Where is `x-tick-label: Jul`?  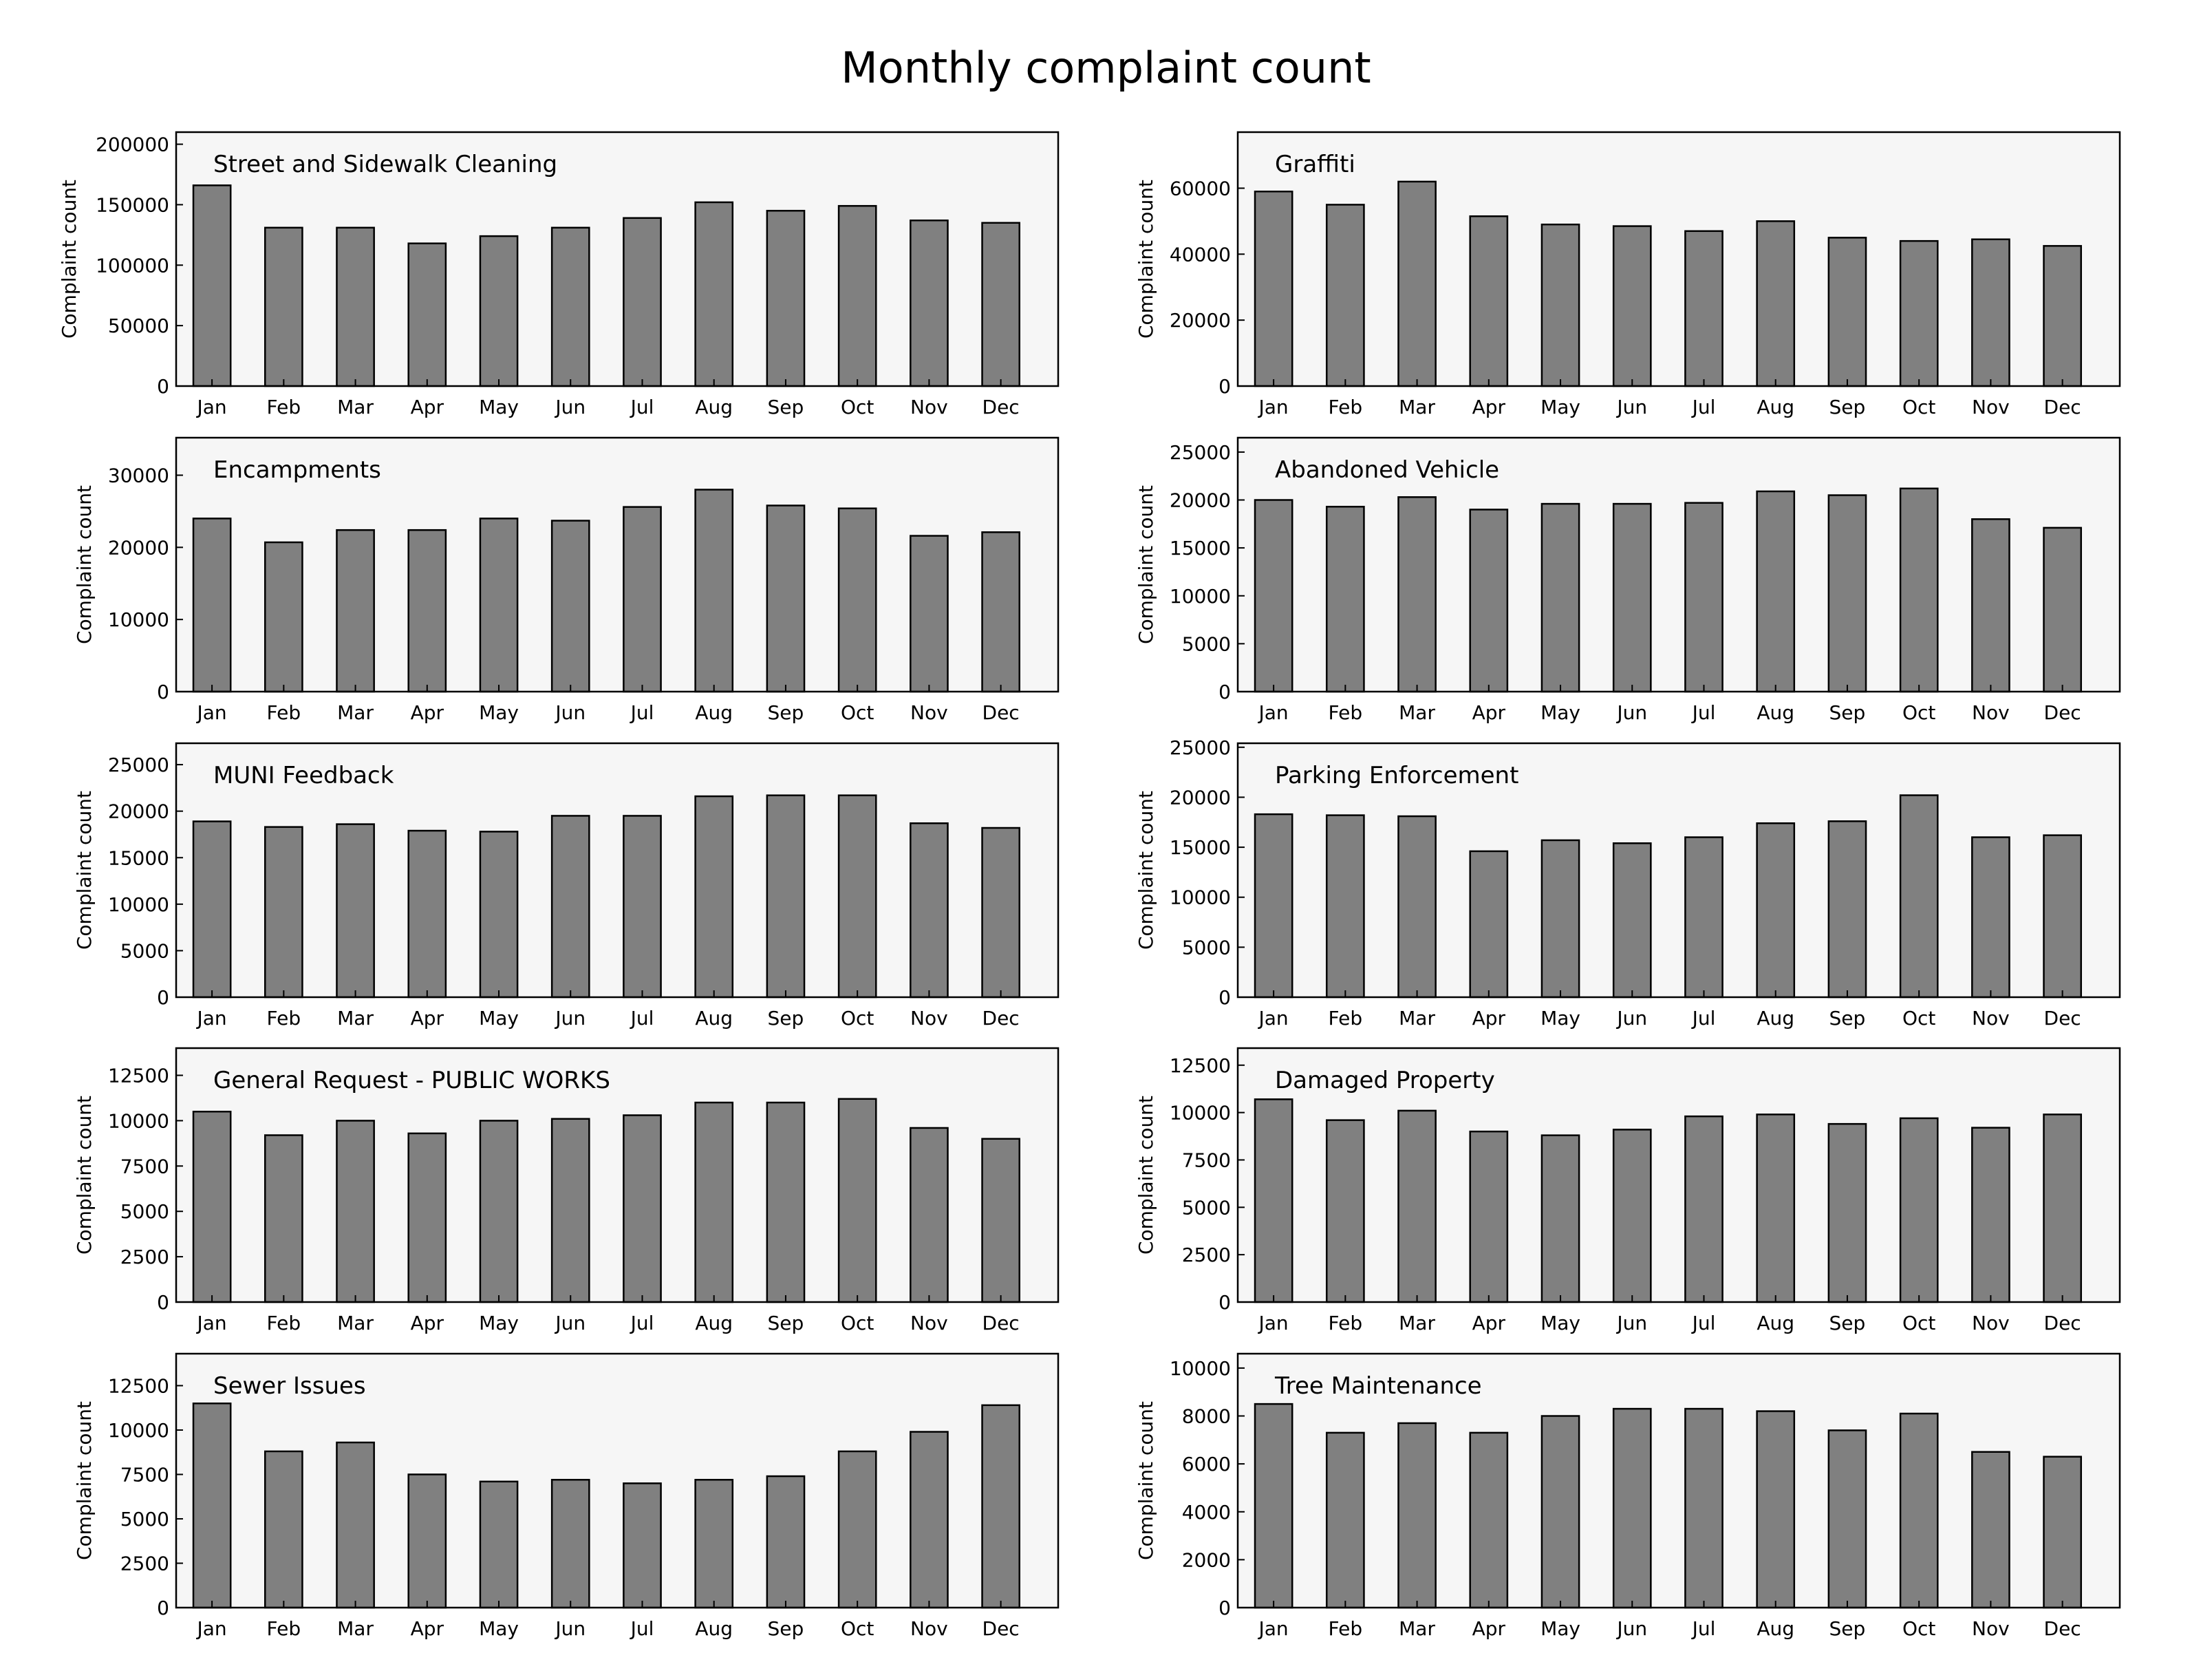
x-tick-label: Jul is located at coordinates (1704, 712).